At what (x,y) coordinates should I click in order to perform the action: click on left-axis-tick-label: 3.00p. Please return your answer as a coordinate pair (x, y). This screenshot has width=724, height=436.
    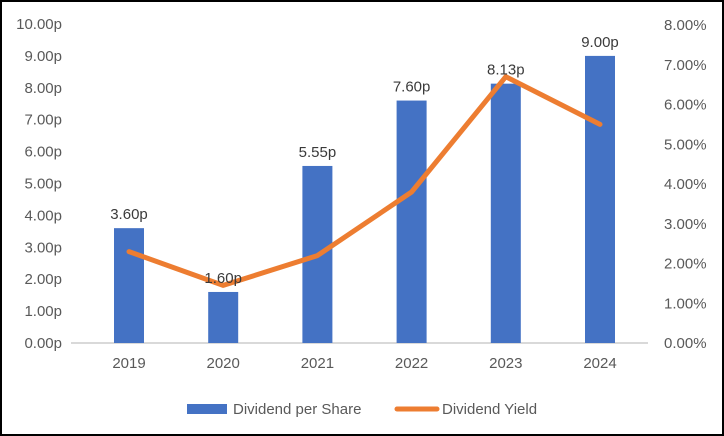
    Looking at the image, I should click on (43, 247).